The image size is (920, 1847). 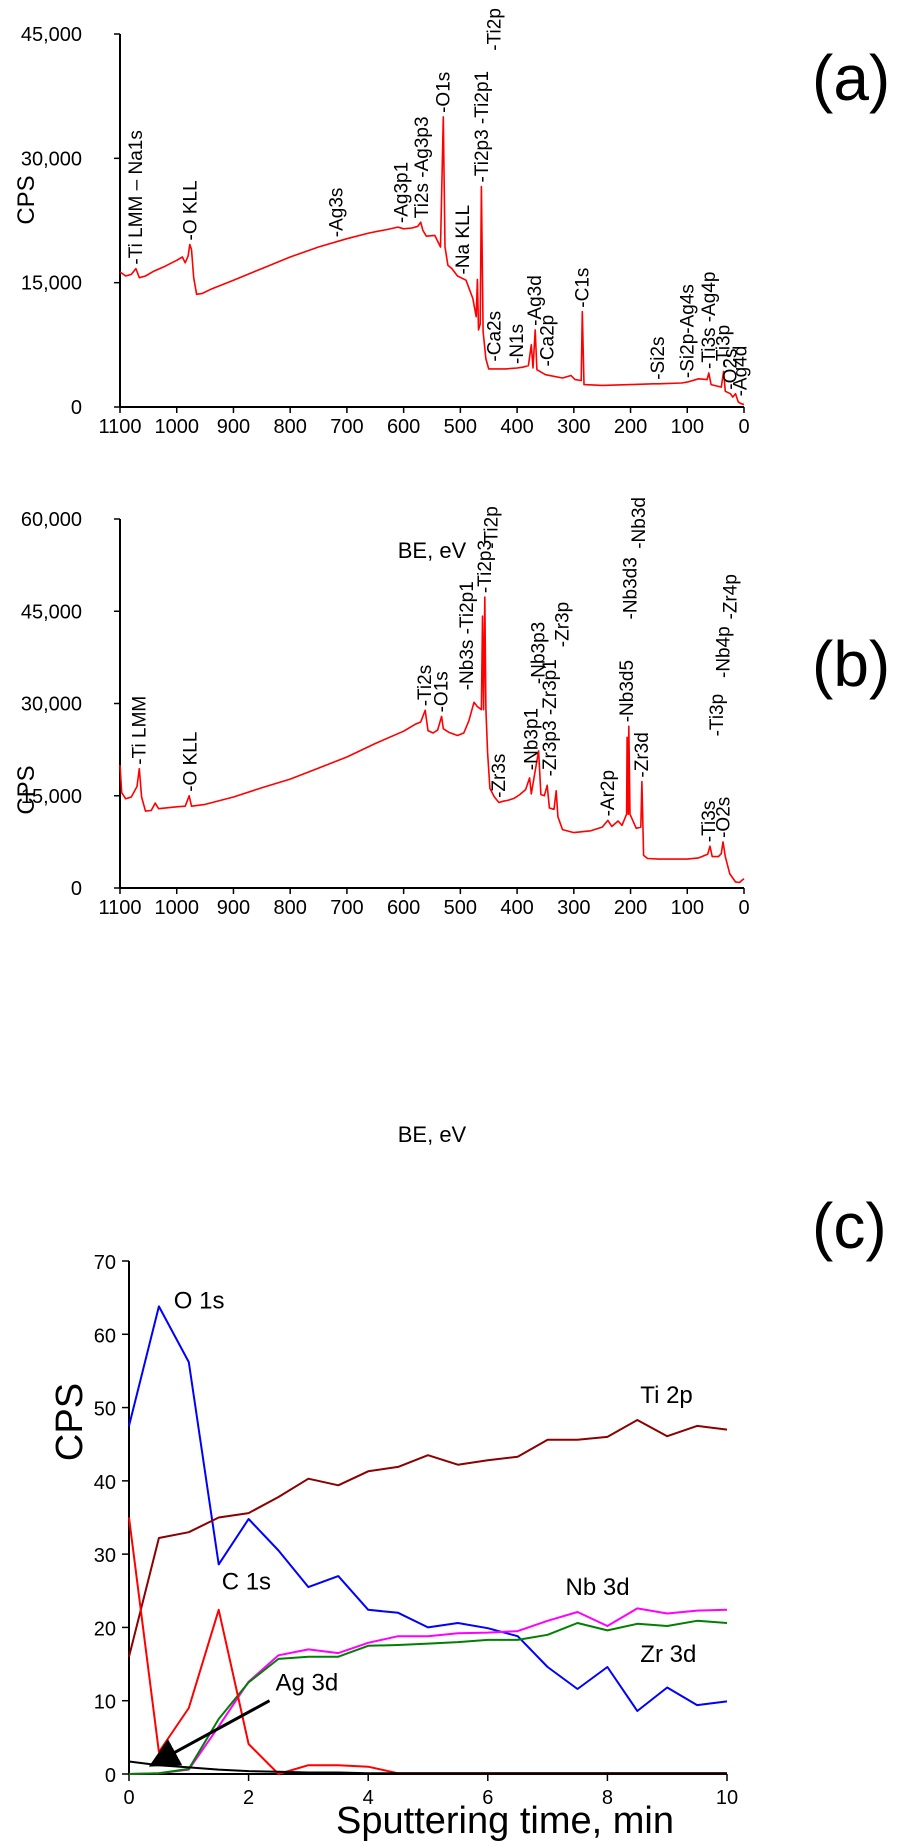 What do you see at coordinates (176, 908) in the screenshot?
I see `panel-b-x-tick-label: 1000` at bounding box center [176, 908].